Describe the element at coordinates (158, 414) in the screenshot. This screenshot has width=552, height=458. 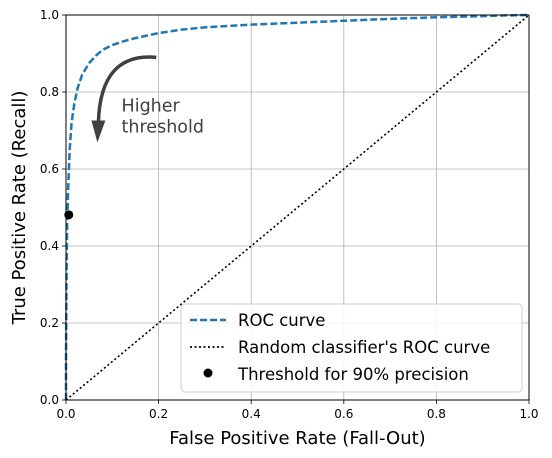
I see `x-tick-label: 0.2` at that location.